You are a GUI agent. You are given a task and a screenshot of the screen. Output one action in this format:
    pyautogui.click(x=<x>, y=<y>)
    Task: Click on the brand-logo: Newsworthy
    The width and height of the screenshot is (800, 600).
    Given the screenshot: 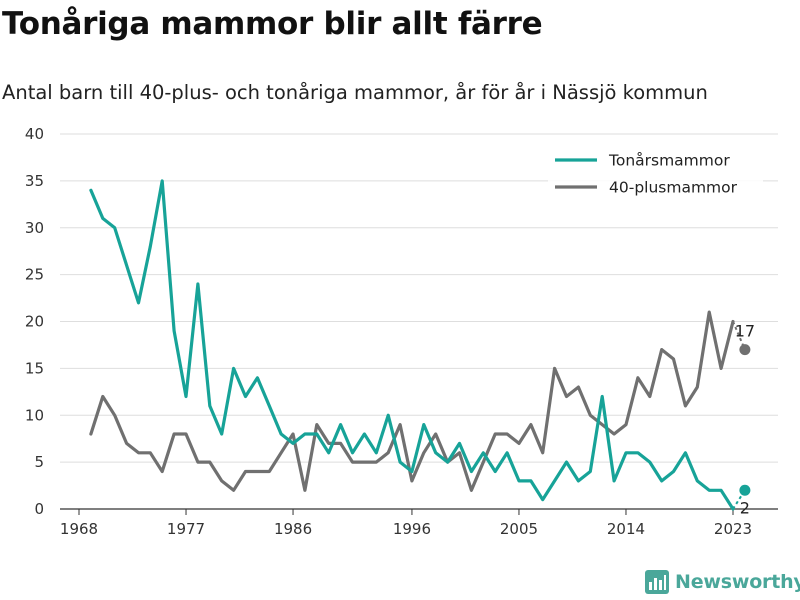 What is the action you would take?
    pyautogui.click(x=722, y=582)
    